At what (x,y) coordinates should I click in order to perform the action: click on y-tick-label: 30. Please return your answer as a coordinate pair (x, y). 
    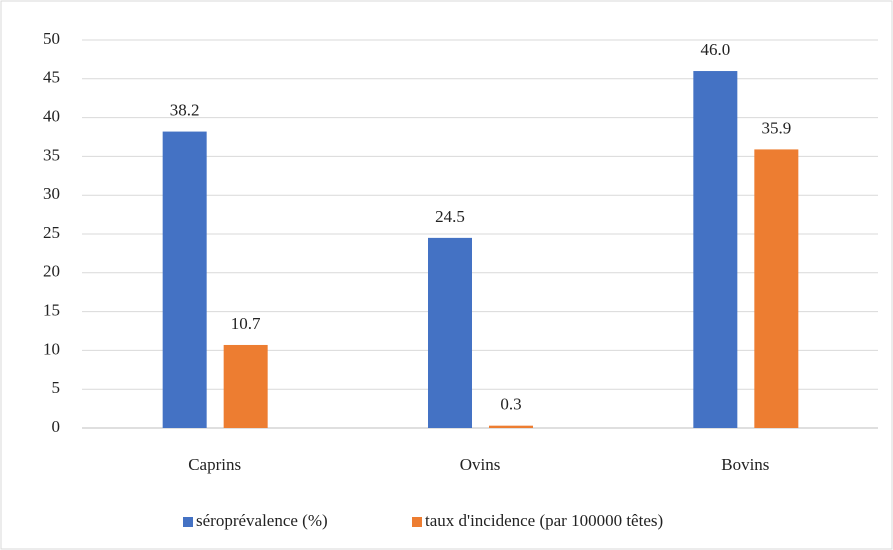
    Looking at the image, I should click on (51, 193).